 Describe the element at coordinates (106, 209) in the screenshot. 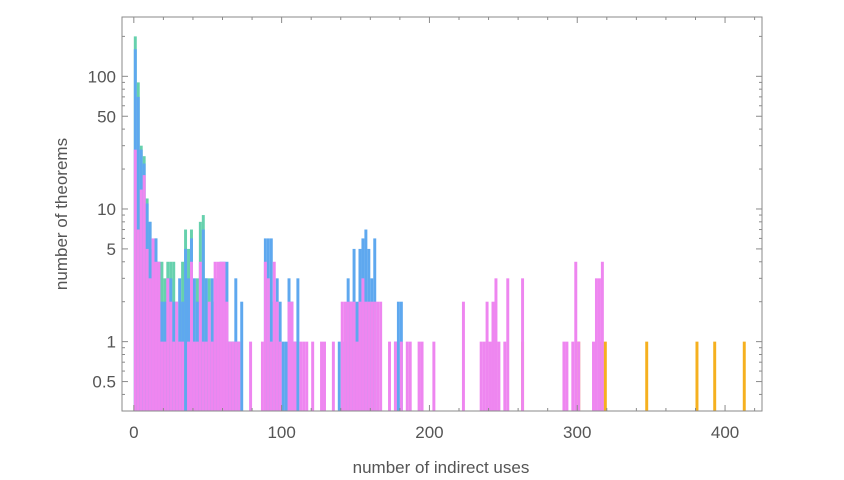

I see `y-tick-label-3: 10` at that location.